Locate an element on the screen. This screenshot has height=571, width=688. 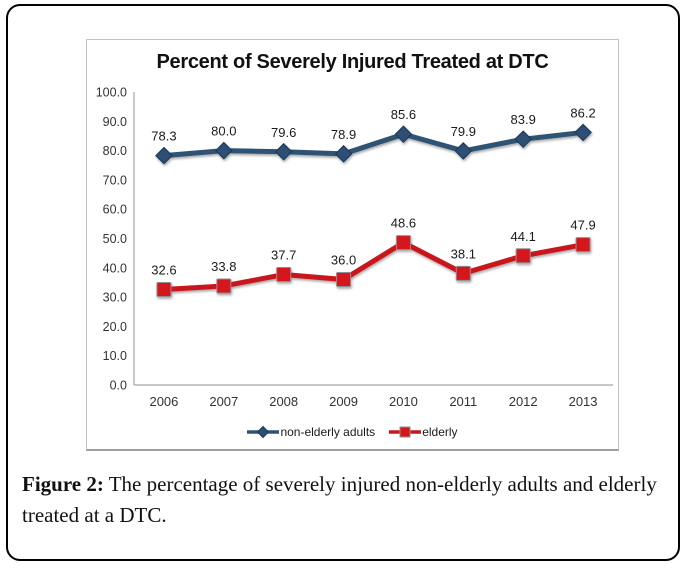
legend-item-elderly: elderly is located at coordinates (423, 432).